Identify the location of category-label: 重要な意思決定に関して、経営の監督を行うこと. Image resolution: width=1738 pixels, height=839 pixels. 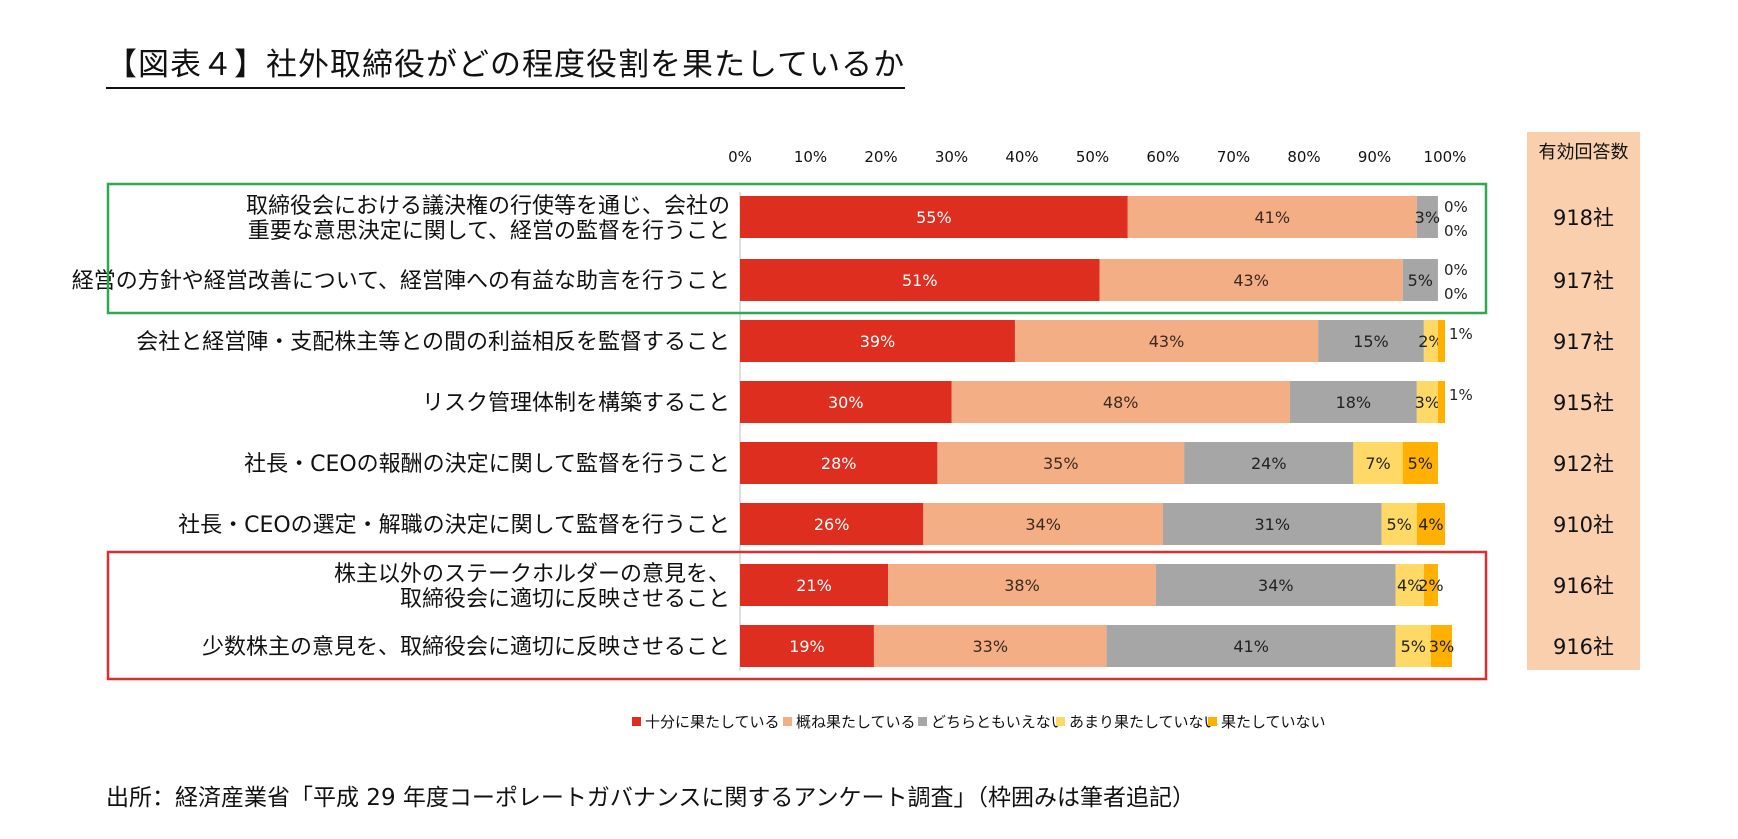
(489, 231).